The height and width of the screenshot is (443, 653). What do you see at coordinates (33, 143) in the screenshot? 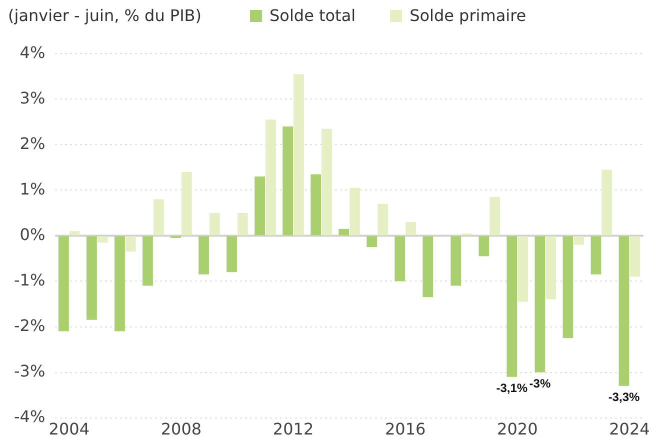
I see `y-tick-label: 2%` at bounding box center [33, 143].